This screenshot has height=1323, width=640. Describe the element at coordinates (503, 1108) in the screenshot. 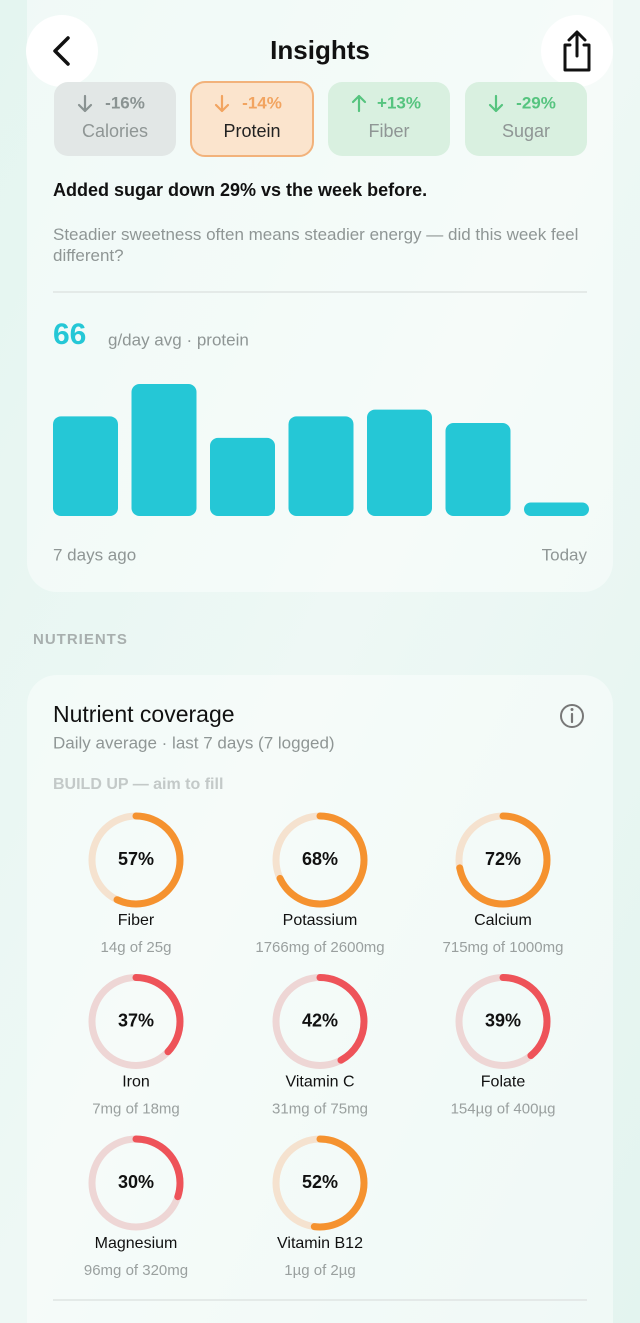

I see `nutrient-detail: 154µg of 400µg` at that location.